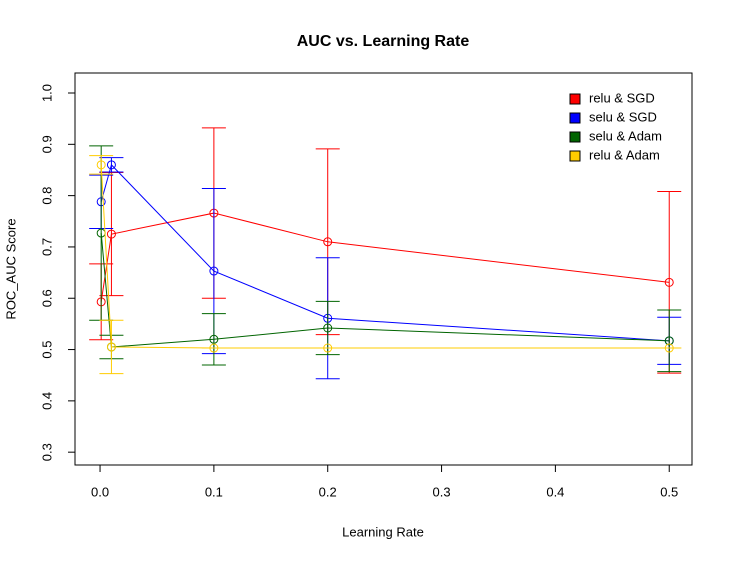  What do you see at coordinates (214, 491) in the screenshot?
I see `x-tick-label: 0.1` at bounding box center [214, 491].